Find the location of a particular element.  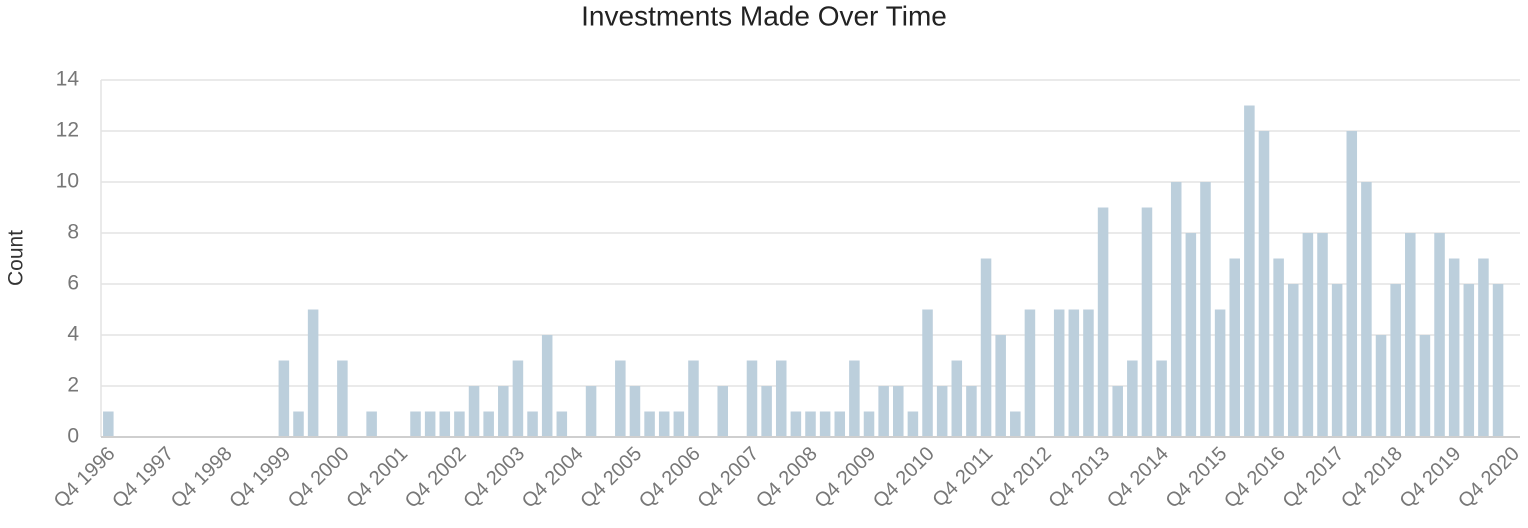

x-tick-label: Q4 1998 is located at coordinates (202, 478).